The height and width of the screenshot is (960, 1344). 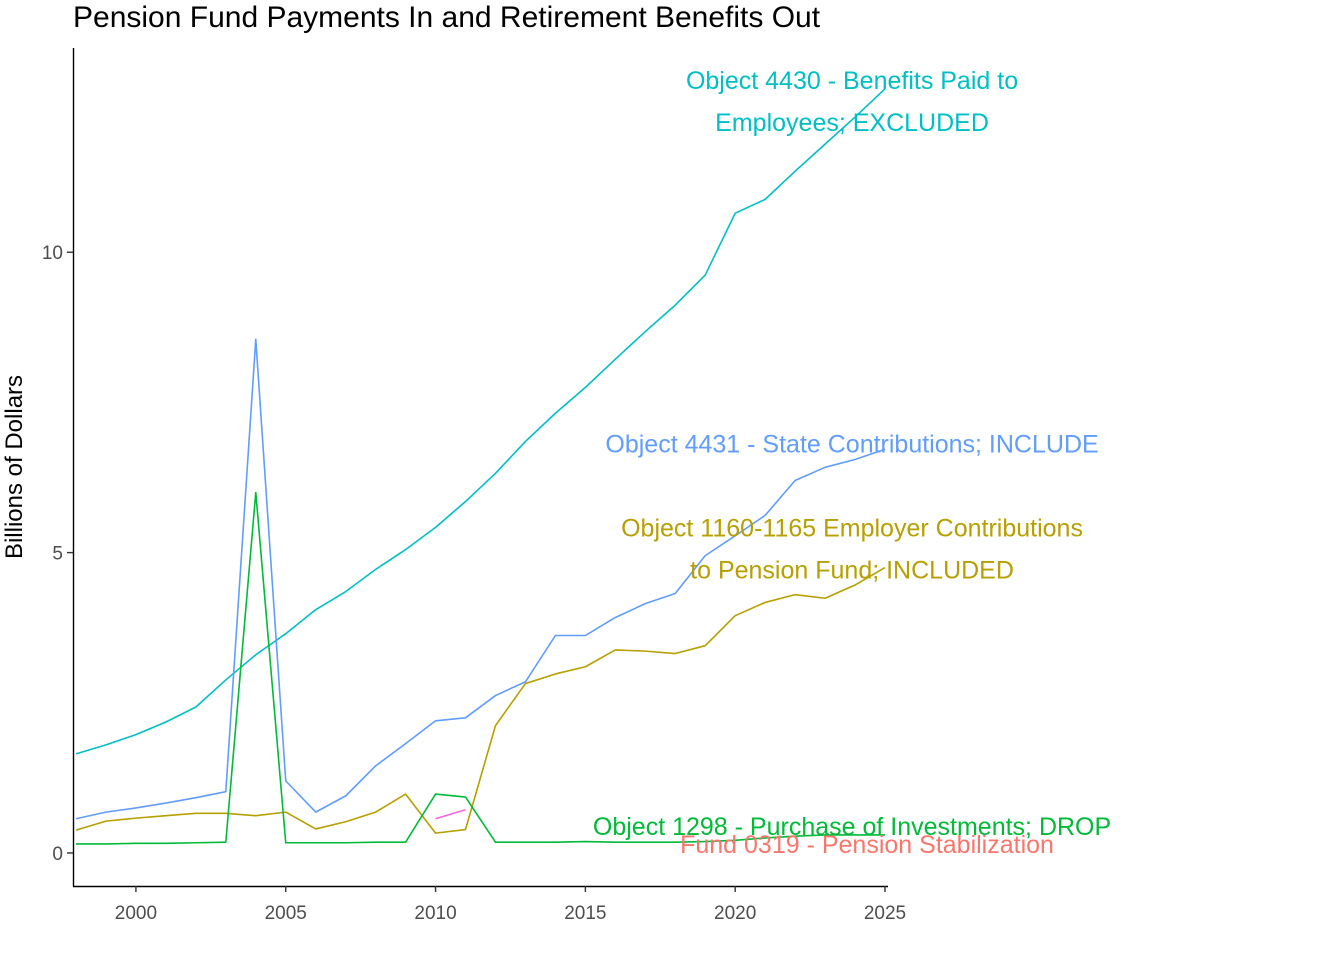 I want to click on x-tick-label: 2020, so click(x=735, y=913).